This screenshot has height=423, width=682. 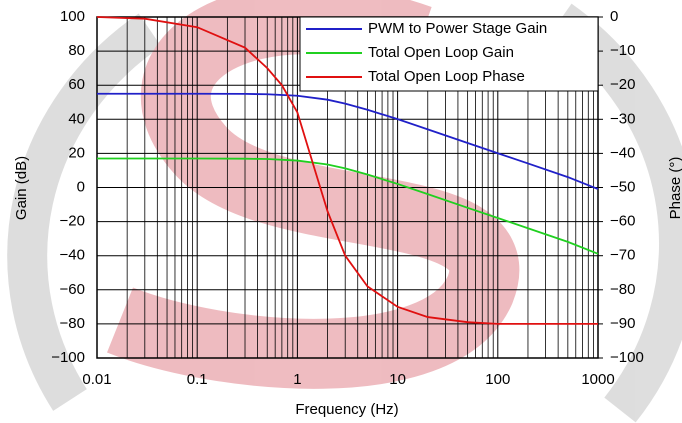 I want to click on legend-label: Total Open Loop Phase, so click(x=446, y=76).